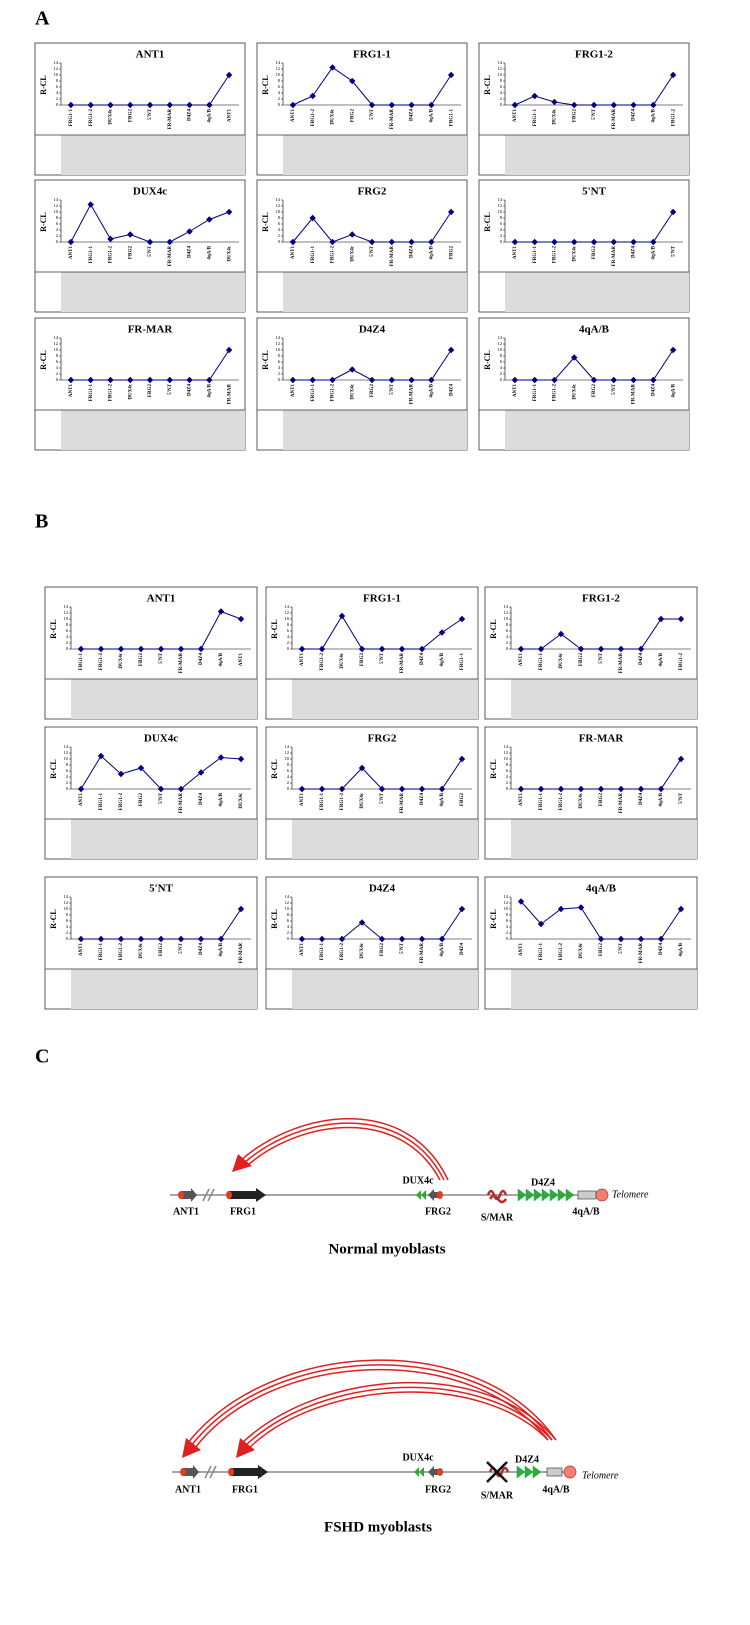 The image size is (750, 1625). I want to click on y-tick-label: 2, so click(501, 373).